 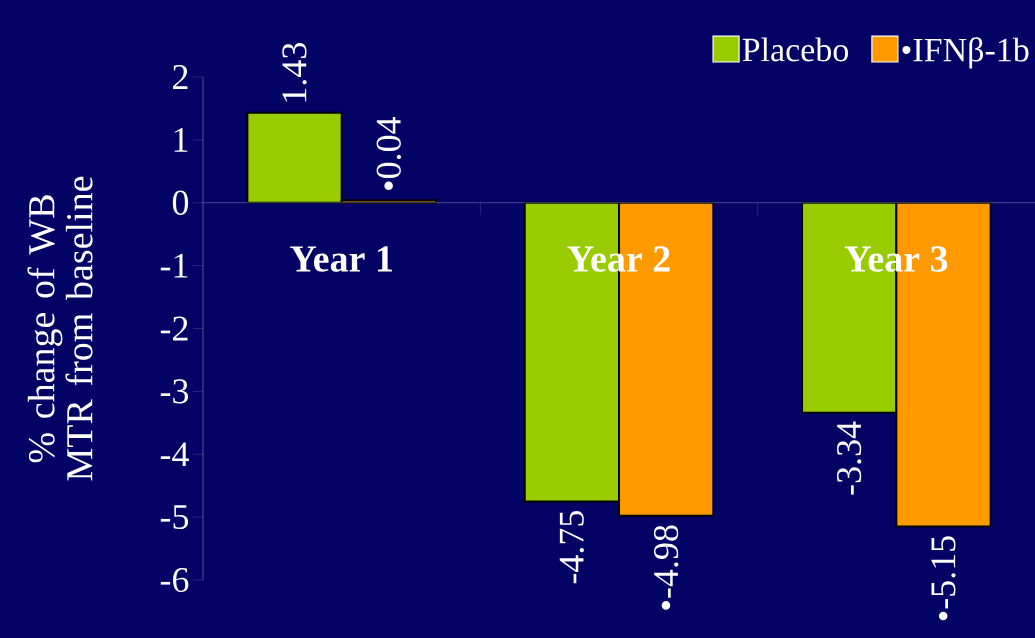 What do you see at coordinates (666, 567) in the screenshot?
I see `data-label: •-4.98` at bounding box center [666, 567].